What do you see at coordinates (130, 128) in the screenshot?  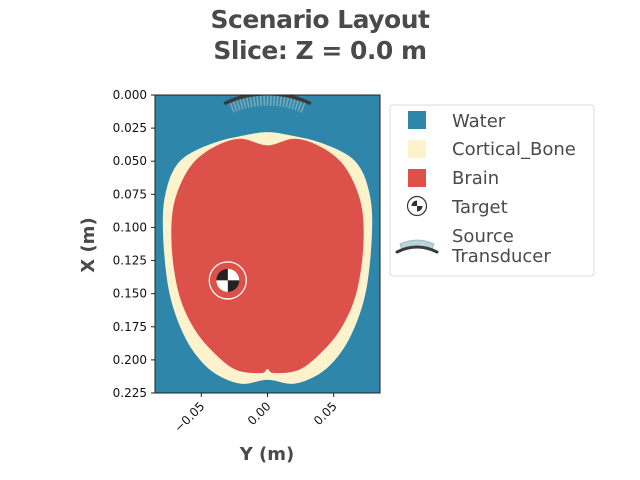 I see `y-tick-label: 0.025` at bounding box center [130, 128].